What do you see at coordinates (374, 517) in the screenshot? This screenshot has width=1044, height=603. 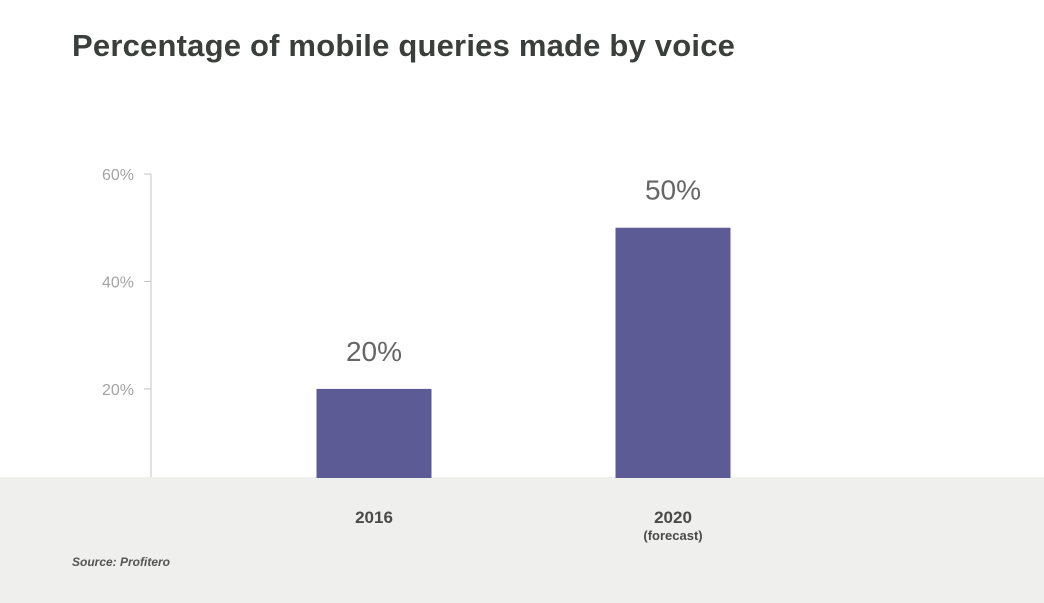 I see `x-category-label: 2016` at bounding box center [374, 517].